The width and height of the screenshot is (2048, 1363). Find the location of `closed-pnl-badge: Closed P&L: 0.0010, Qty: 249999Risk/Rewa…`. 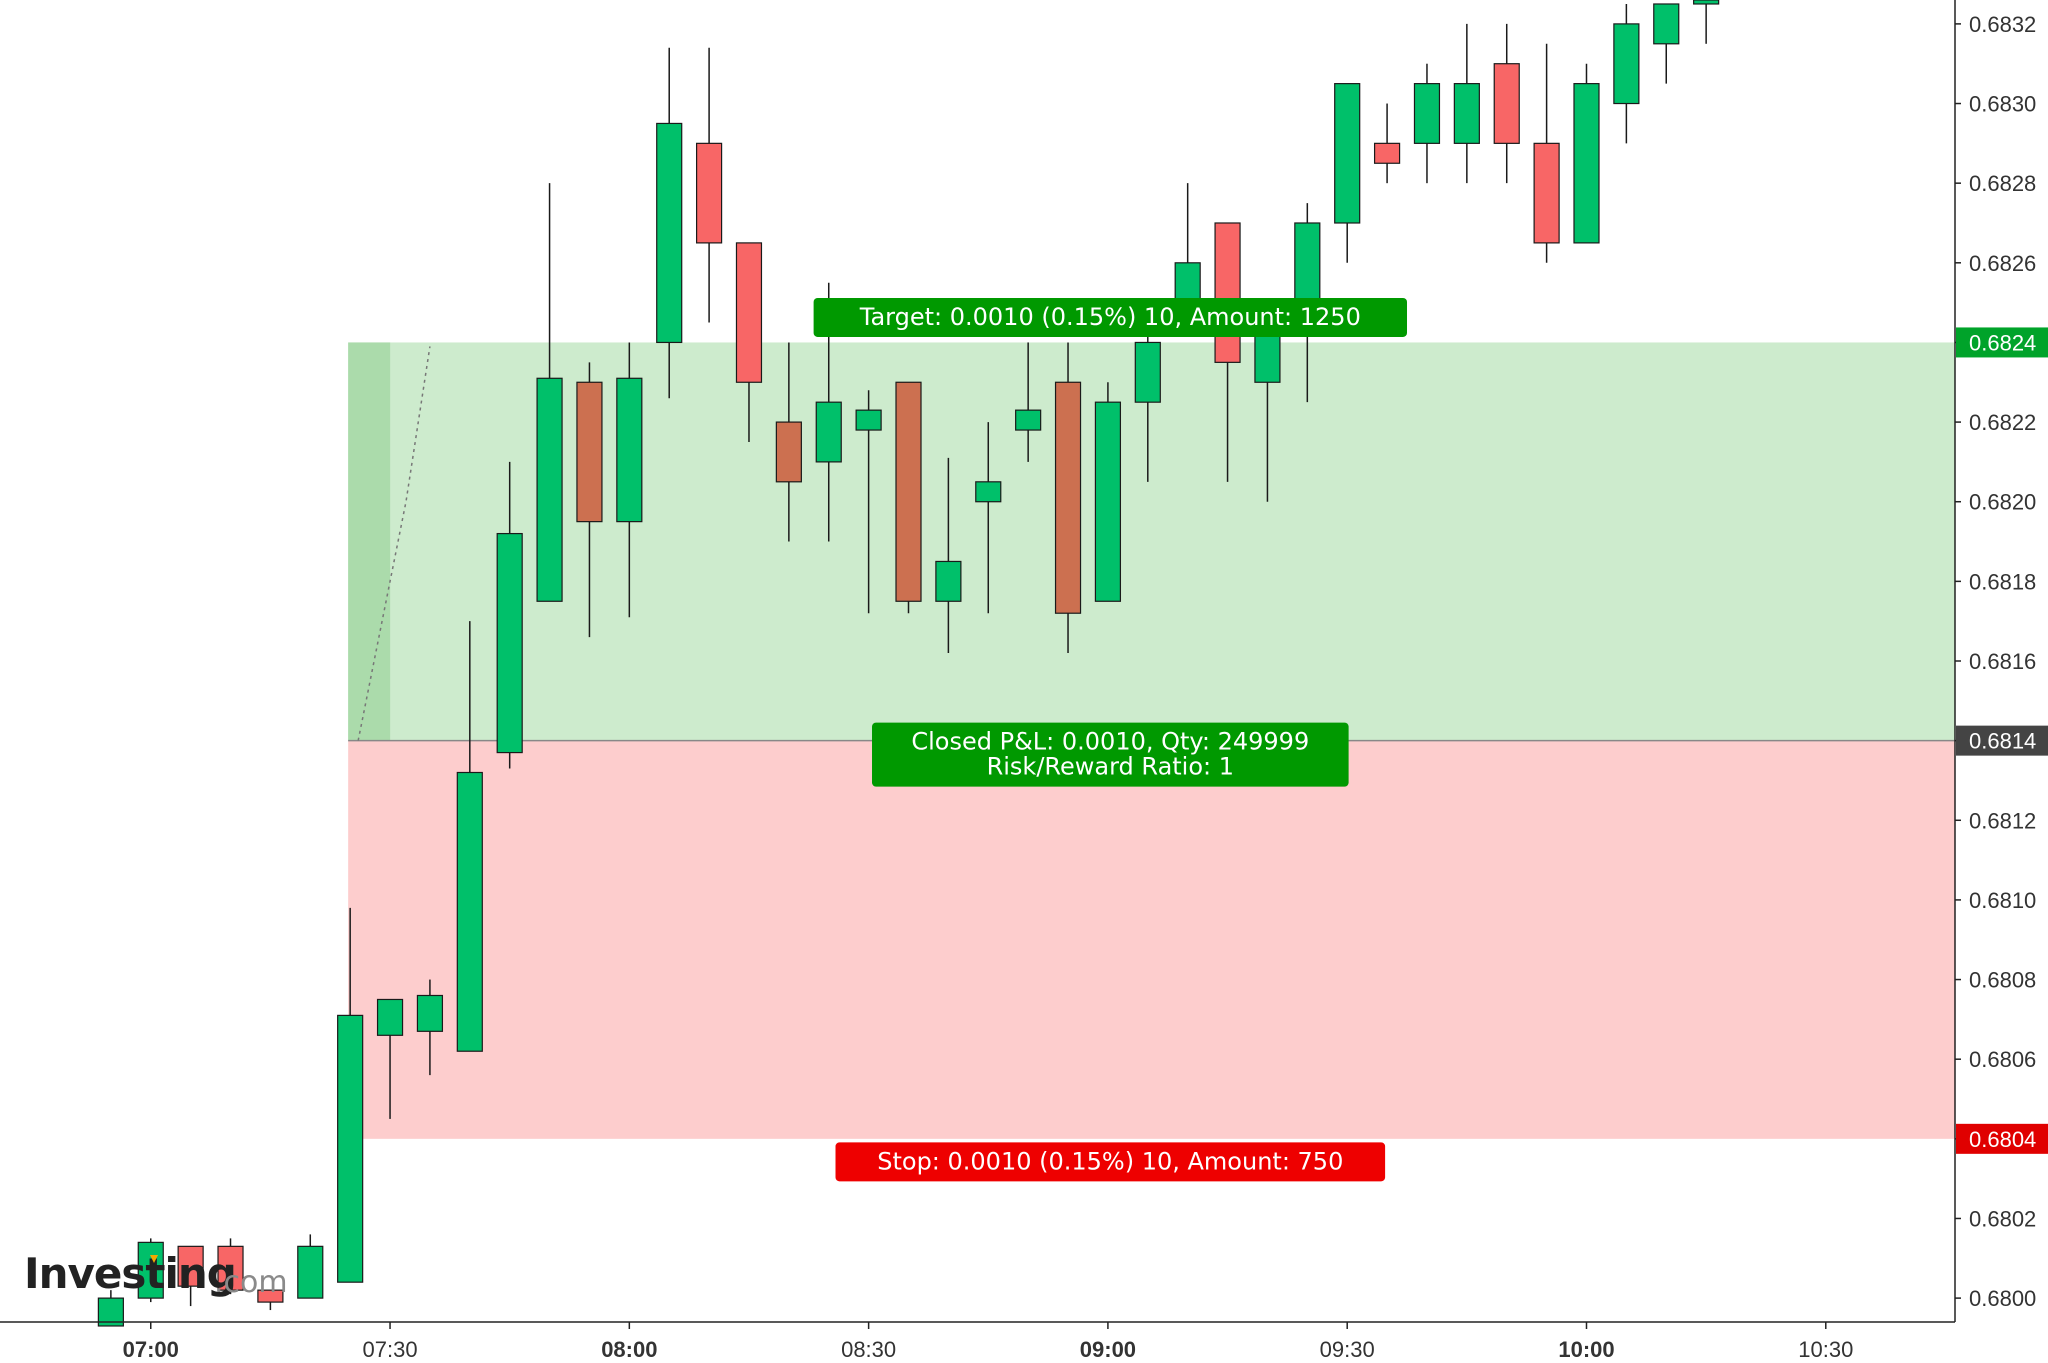

closed-pnl-badge: Closed P&L: 0.0010, Qty: 249999Risk/Rewa… is located at coordinates (1110, 754).